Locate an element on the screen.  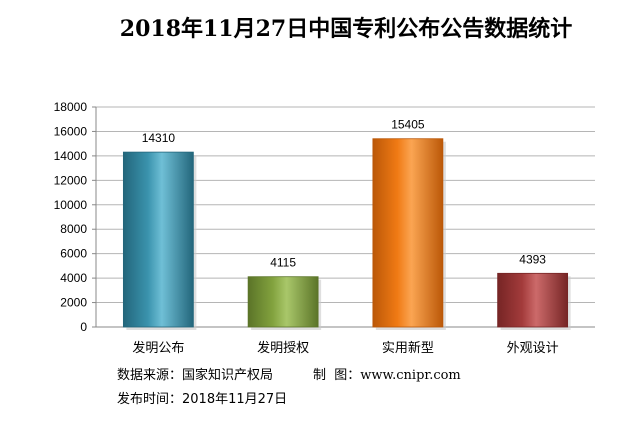
date-line: 发布时间：2018年11月27日 is located at coordinates (202, 397).